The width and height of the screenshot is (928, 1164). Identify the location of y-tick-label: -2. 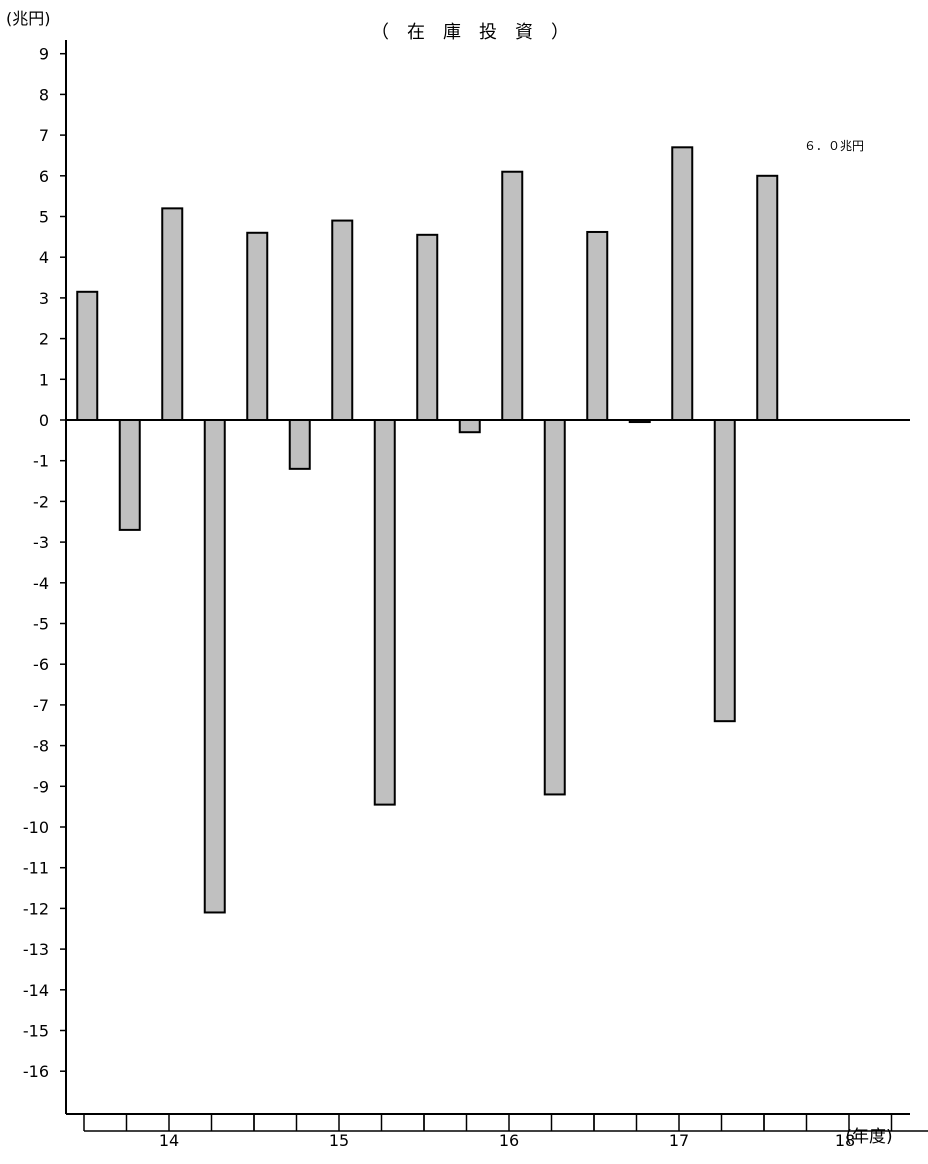
(41, 501).